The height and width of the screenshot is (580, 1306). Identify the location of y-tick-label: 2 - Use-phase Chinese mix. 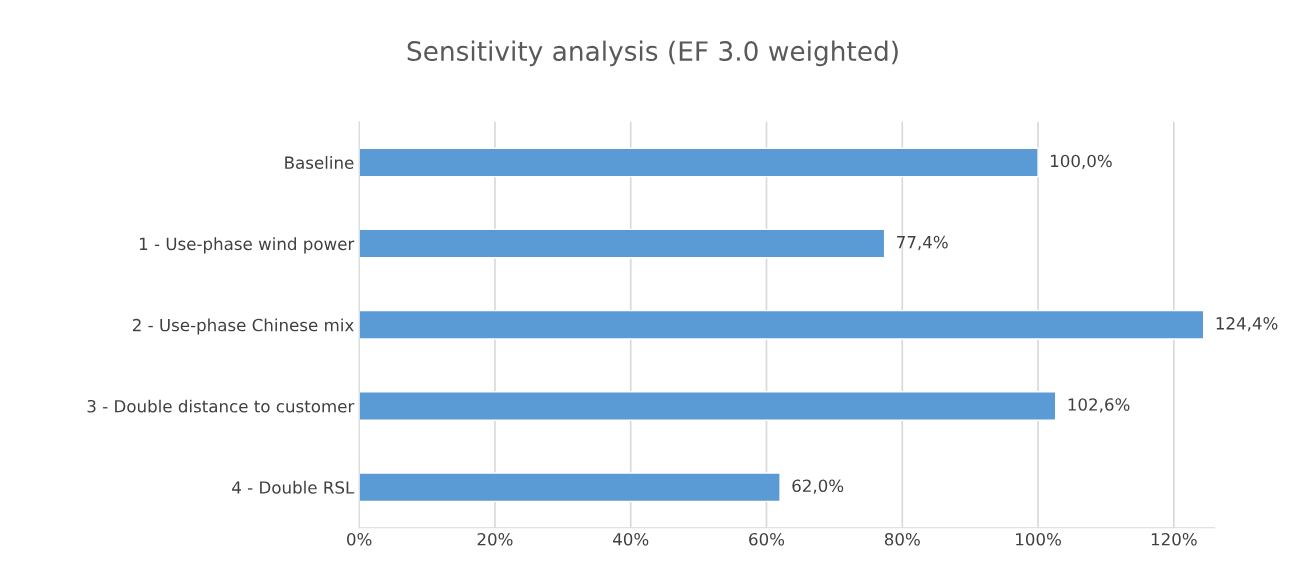
(243, 326).